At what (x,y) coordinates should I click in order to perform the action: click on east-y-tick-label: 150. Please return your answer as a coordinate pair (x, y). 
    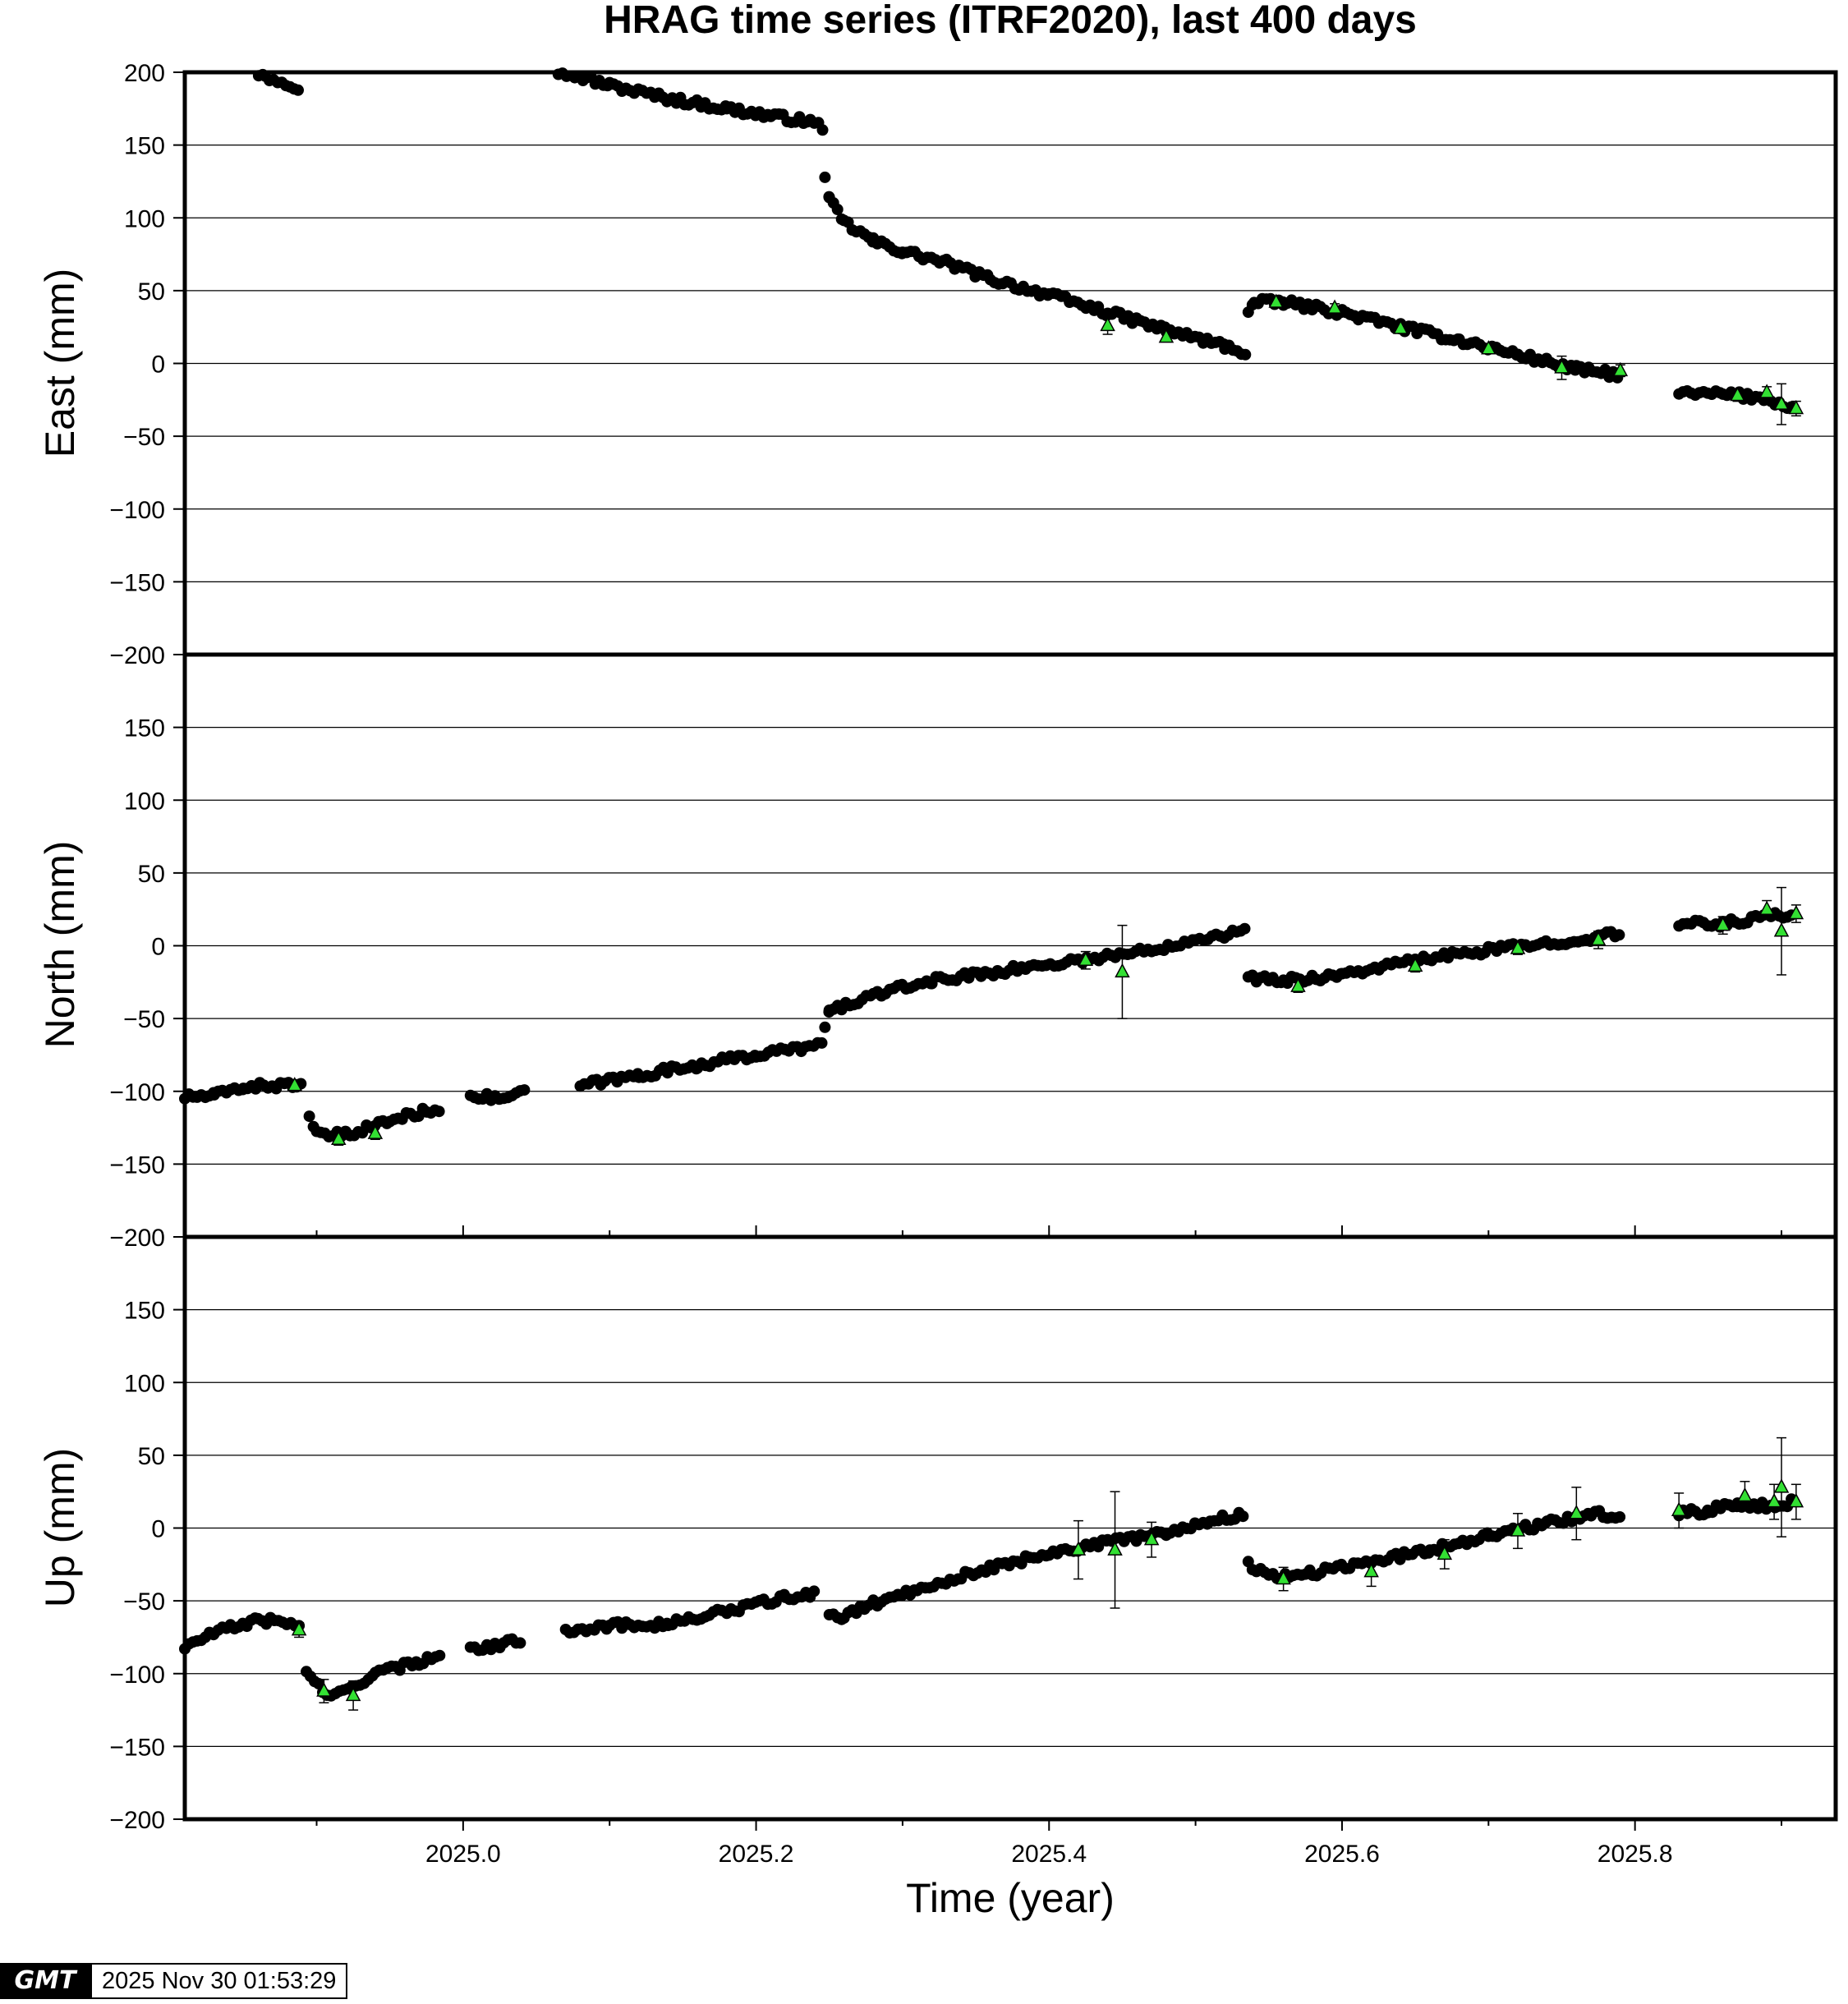
    Looking at the image, I should click on (144, 146).